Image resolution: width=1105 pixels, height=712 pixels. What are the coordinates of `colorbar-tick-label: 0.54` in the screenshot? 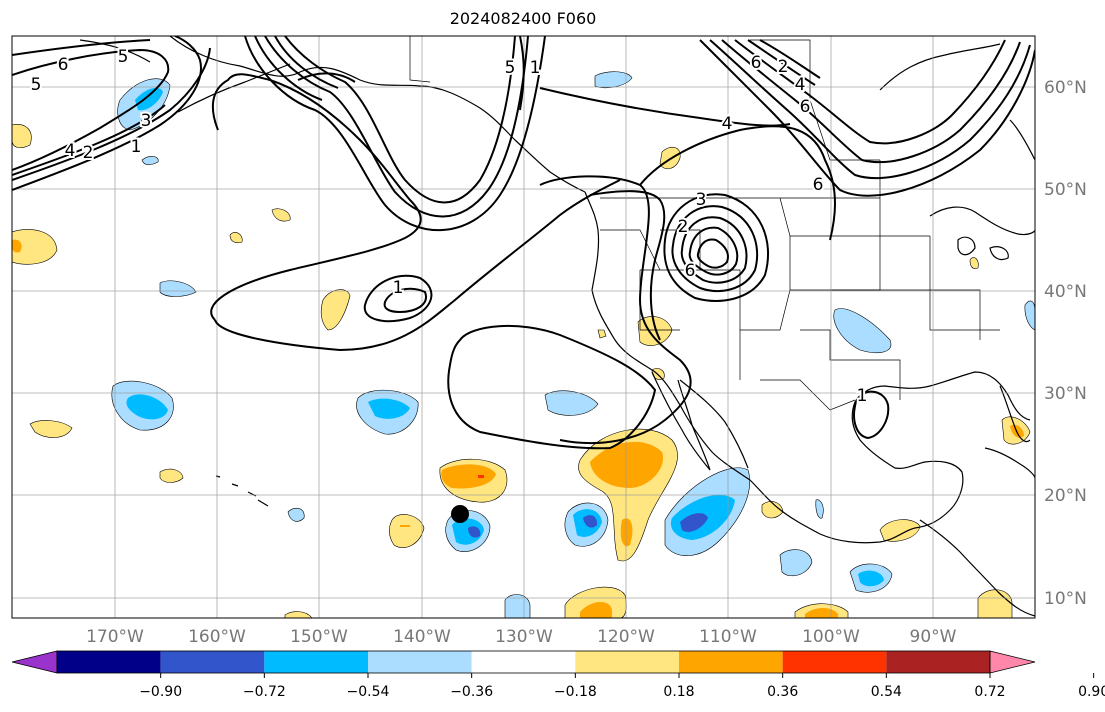 It's located at (886, 692).